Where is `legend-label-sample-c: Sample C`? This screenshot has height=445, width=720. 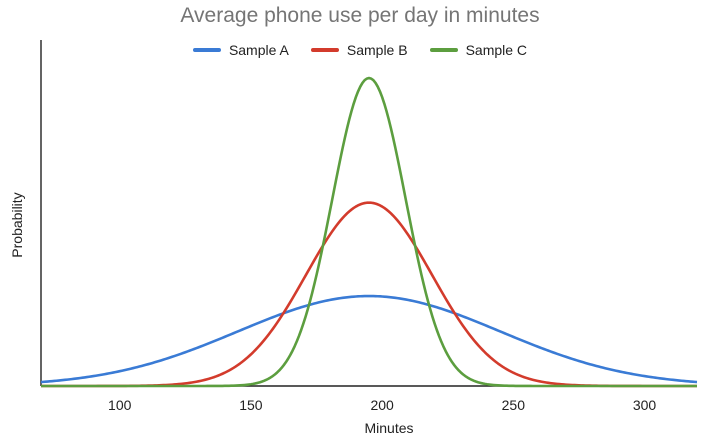
legend-label-sample-c: Sample C is located at coordinates (496, 50).